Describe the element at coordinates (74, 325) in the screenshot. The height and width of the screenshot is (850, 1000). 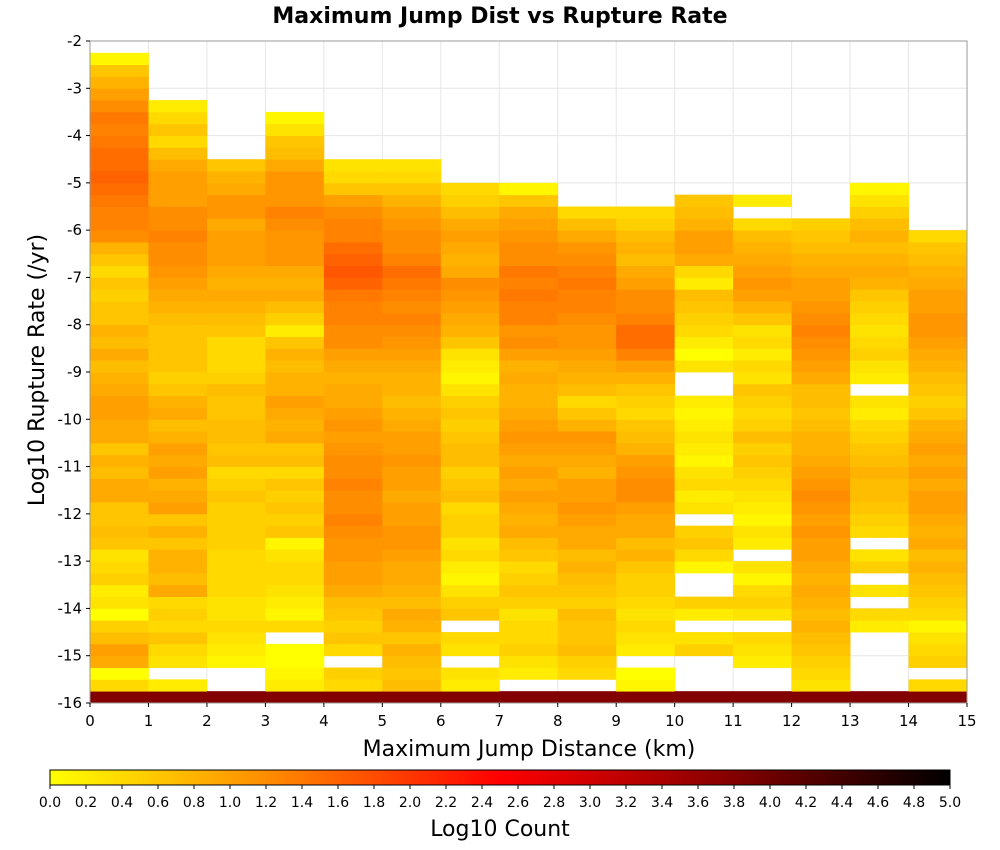
I see `y-tick-label: -8` at that location.